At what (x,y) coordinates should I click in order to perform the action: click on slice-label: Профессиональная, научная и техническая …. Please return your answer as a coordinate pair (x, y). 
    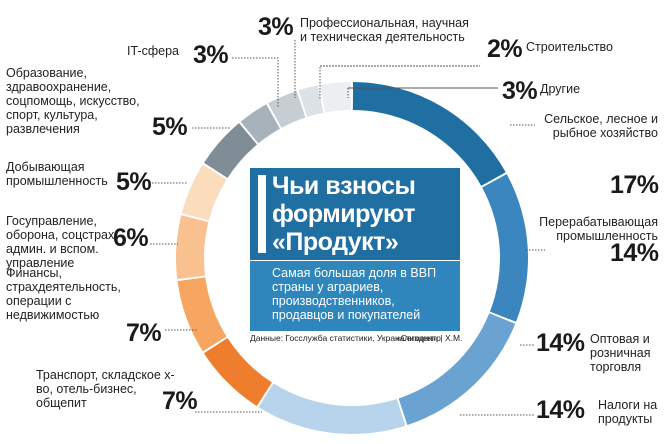
    Looking at the image, I should click on (384, 30).